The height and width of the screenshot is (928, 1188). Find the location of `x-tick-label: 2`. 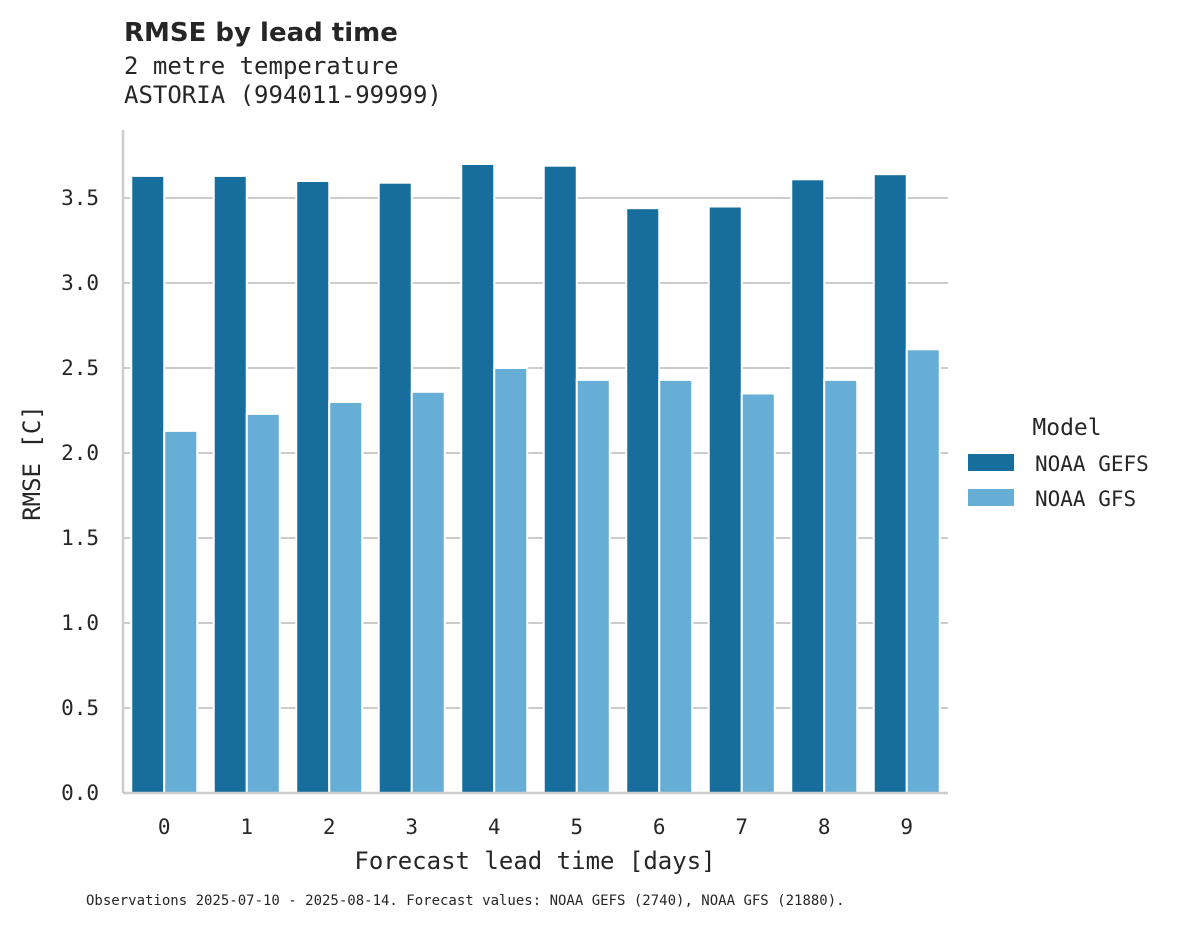

x-tick-label: 2 is located at coordinates (329, 827).